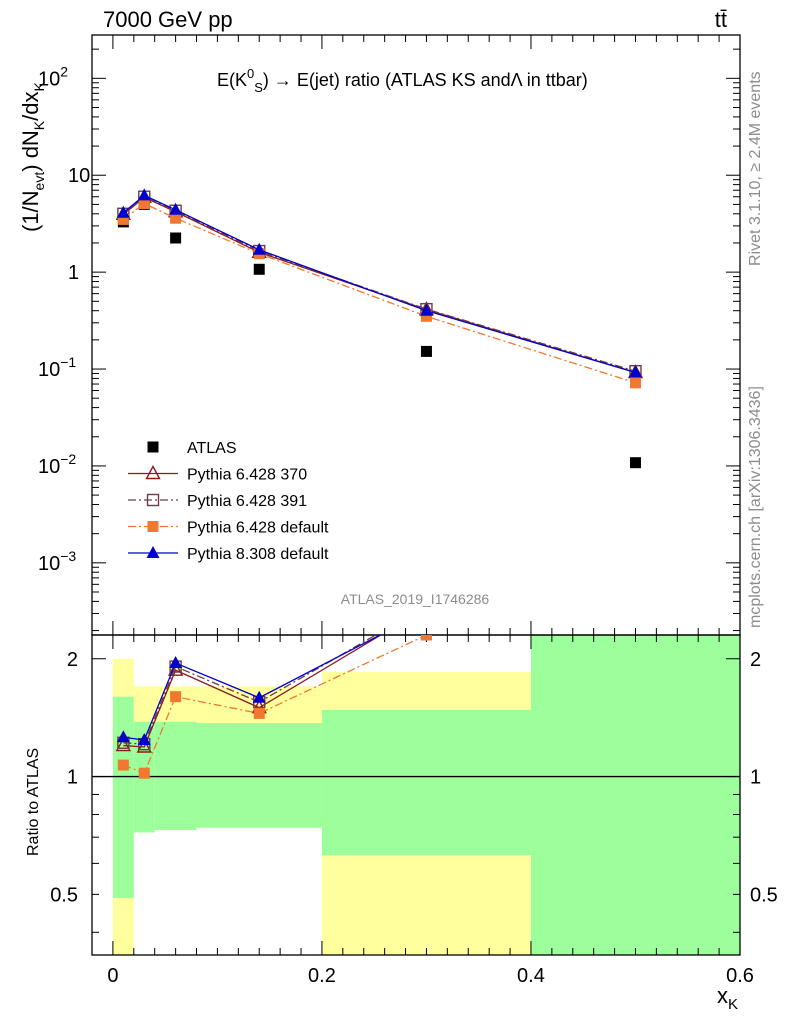  Describe the element at coordinates (153, 526) in the screenshot. I see `legend-marker-pythia-6-428-default` at that location.